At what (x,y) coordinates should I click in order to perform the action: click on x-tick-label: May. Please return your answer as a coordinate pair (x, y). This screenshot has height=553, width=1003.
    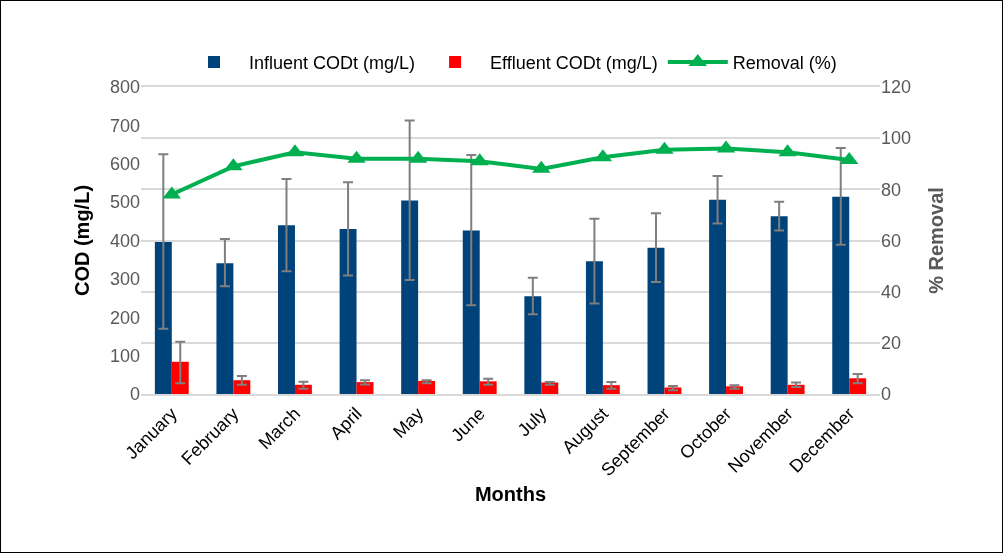
    Looking at the image, I should click on (408, 422).